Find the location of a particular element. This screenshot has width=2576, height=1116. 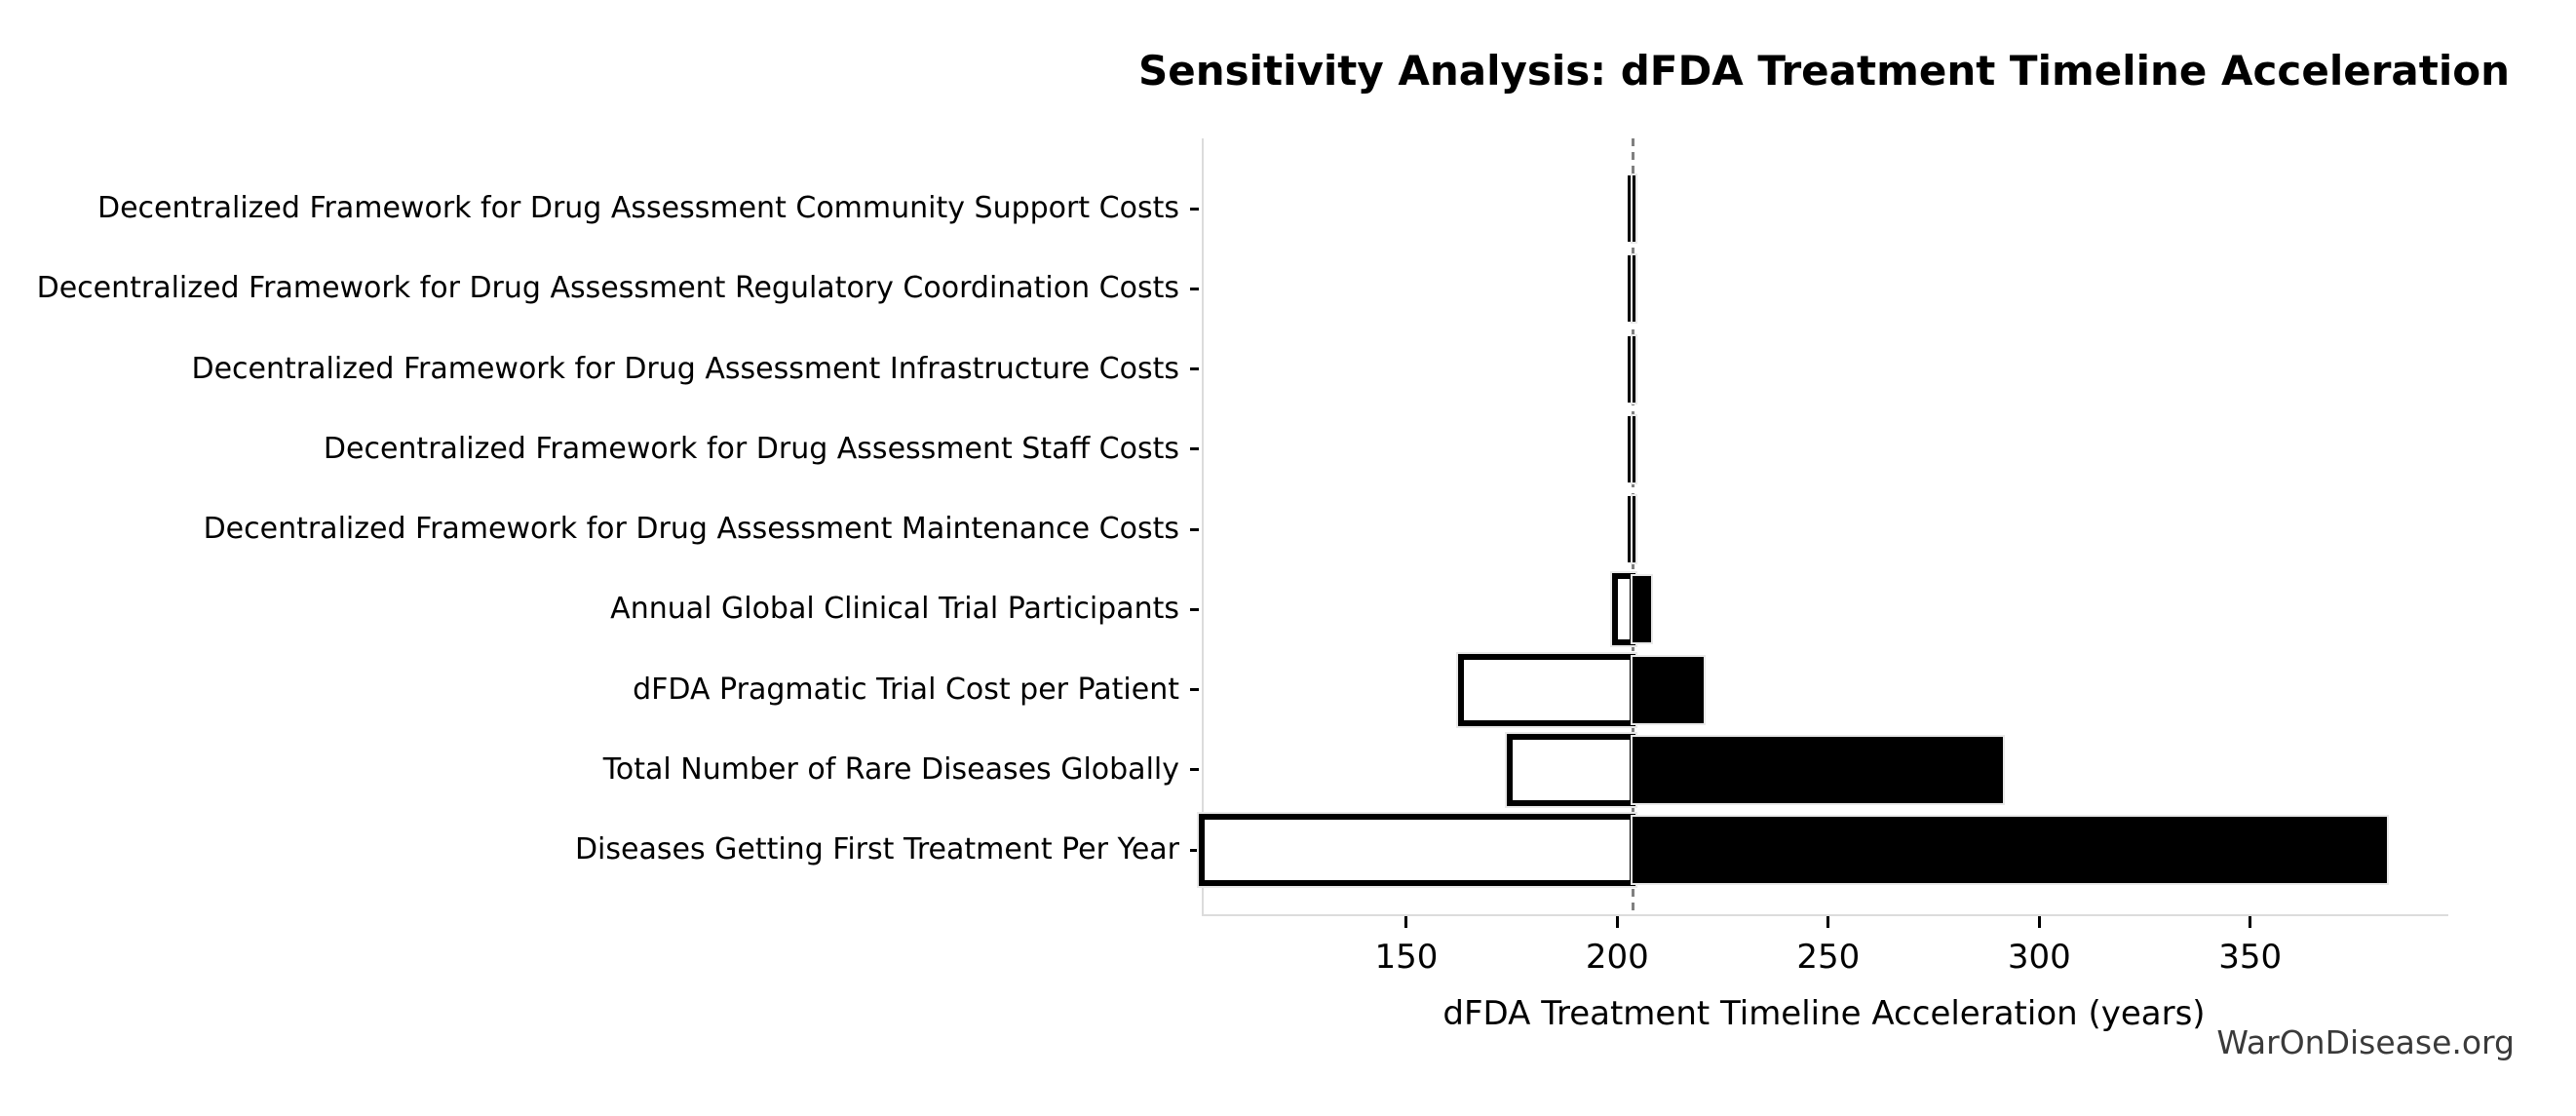

y-axis-label: dFDA Pragmatic Trial Cost per Patient is located at coordinates (906, 689).